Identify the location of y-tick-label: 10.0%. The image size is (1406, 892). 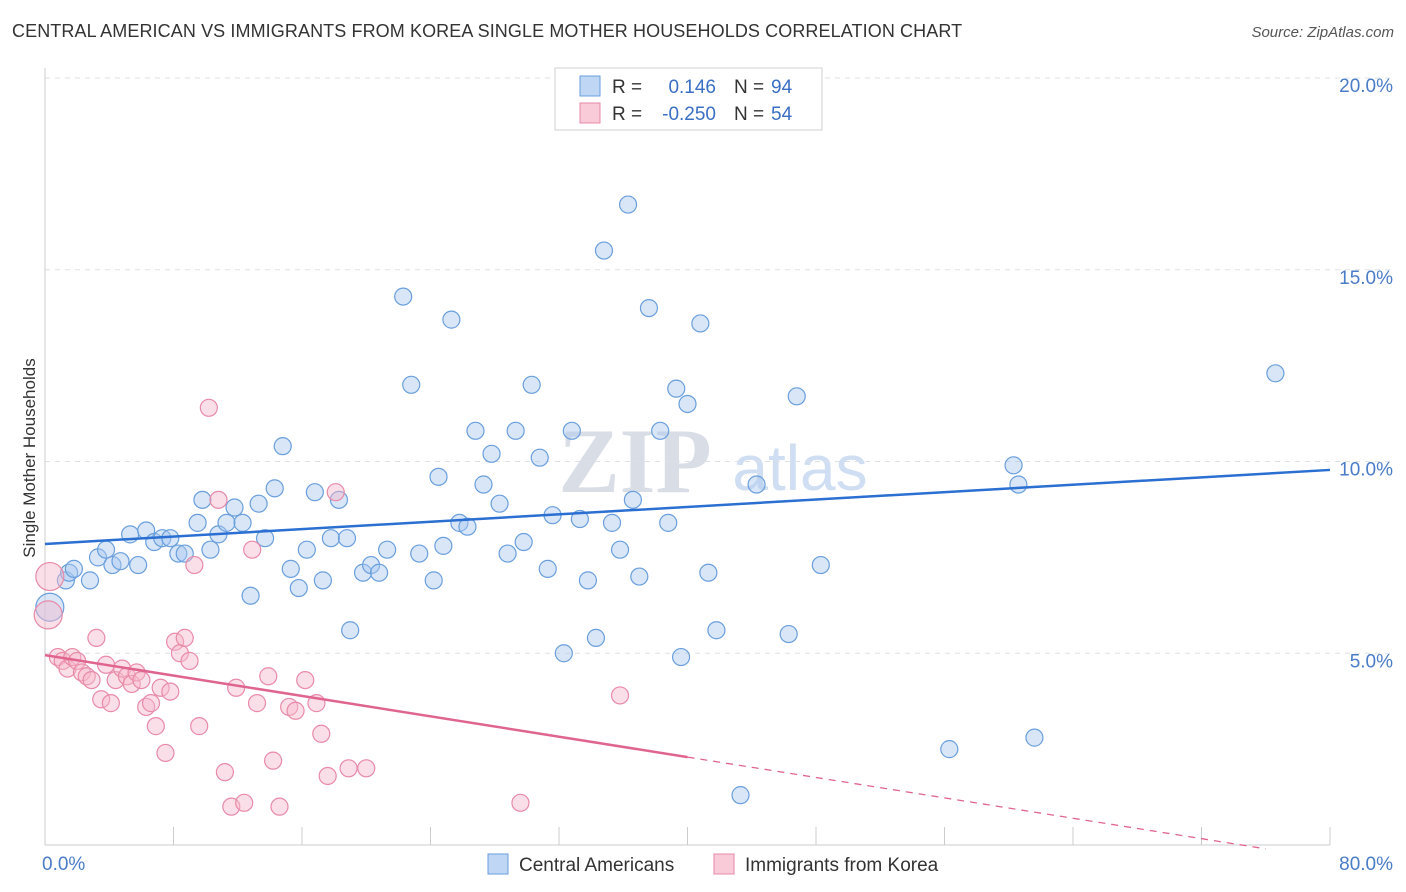
(1366, 470).